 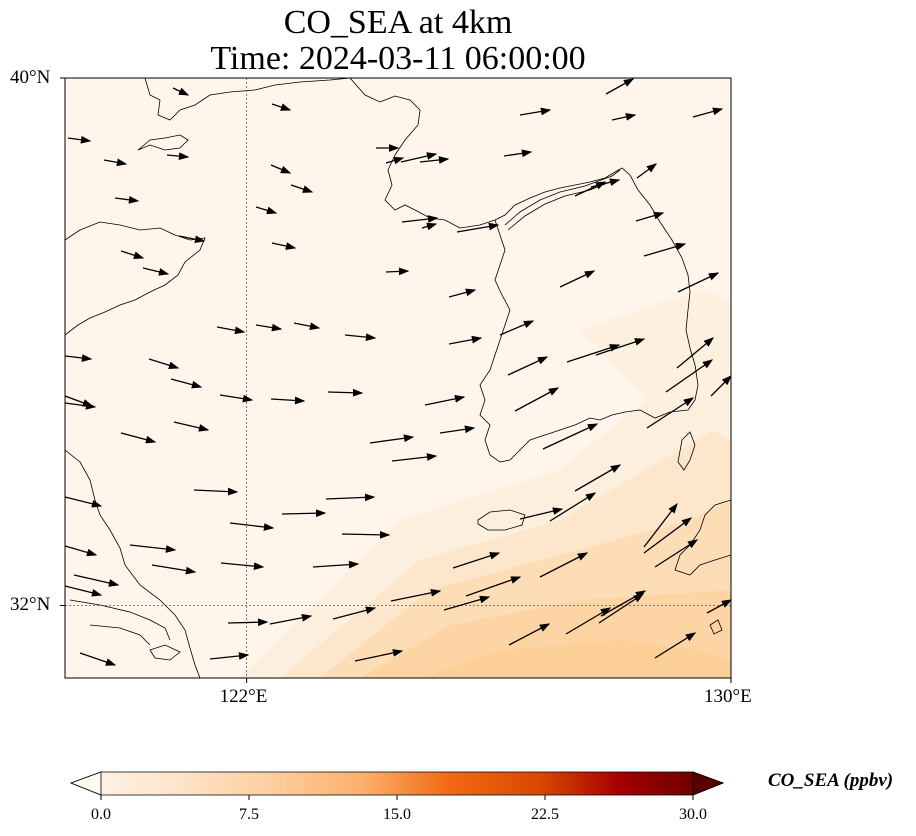 I want to click on colorbar-tick-label: 0.0, so click(x=101, y=814).